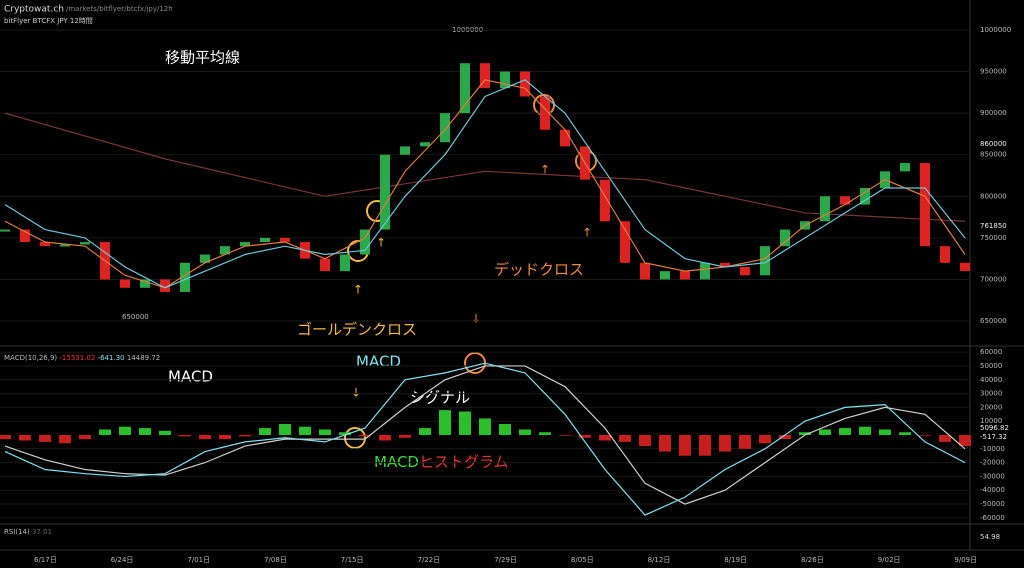 Image resolution: width=1024 pixels, height=568 pixels. Describe the element at coordinates (122, 560) in the screenshot. I see `x-tick-label: 6/24日` at that location.